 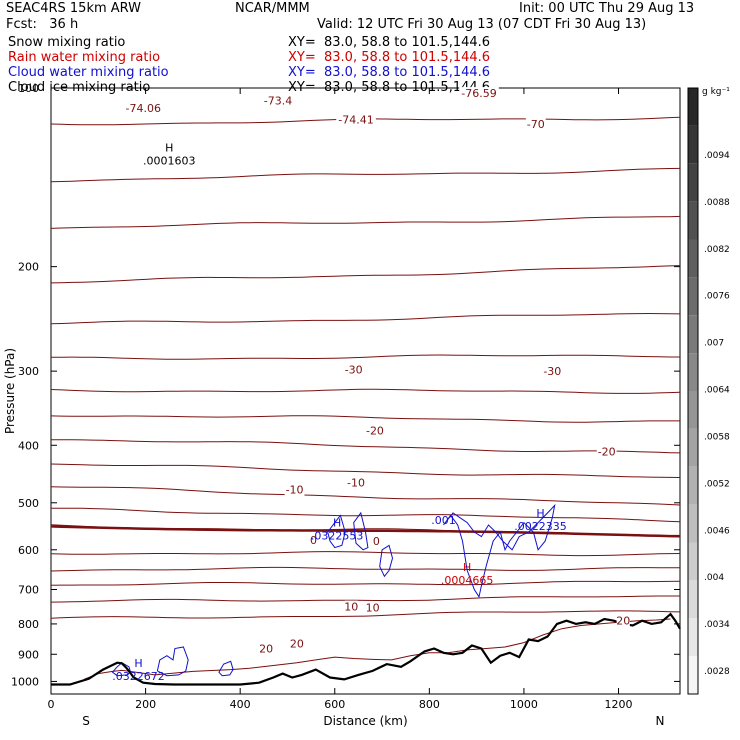 I want to click on y-axis-label: Pressure (hPa), so click(x=10, y=391).